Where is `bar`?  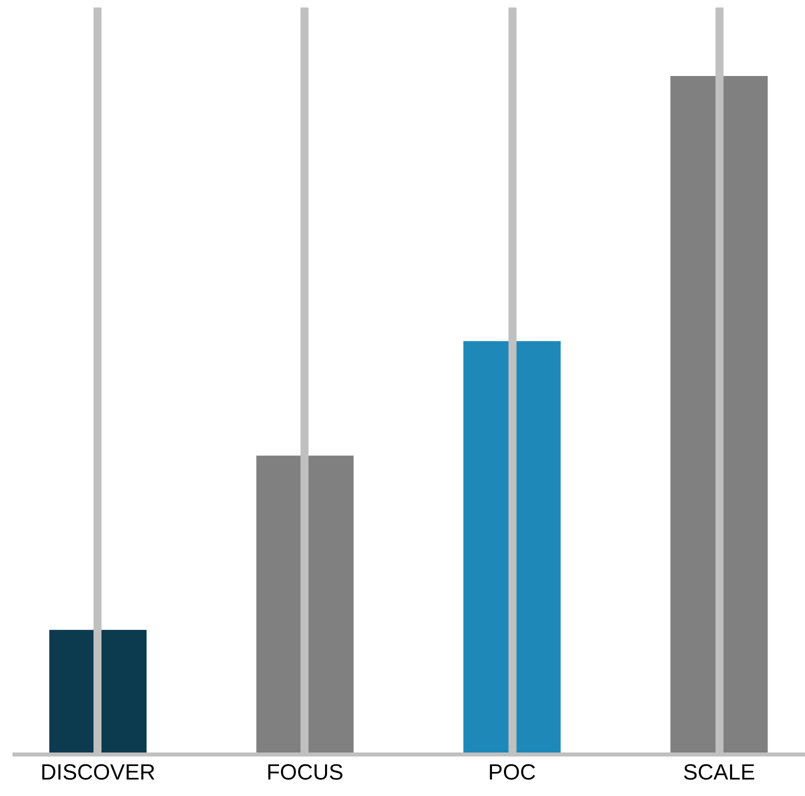 bar is located at coordinates (98, 692).